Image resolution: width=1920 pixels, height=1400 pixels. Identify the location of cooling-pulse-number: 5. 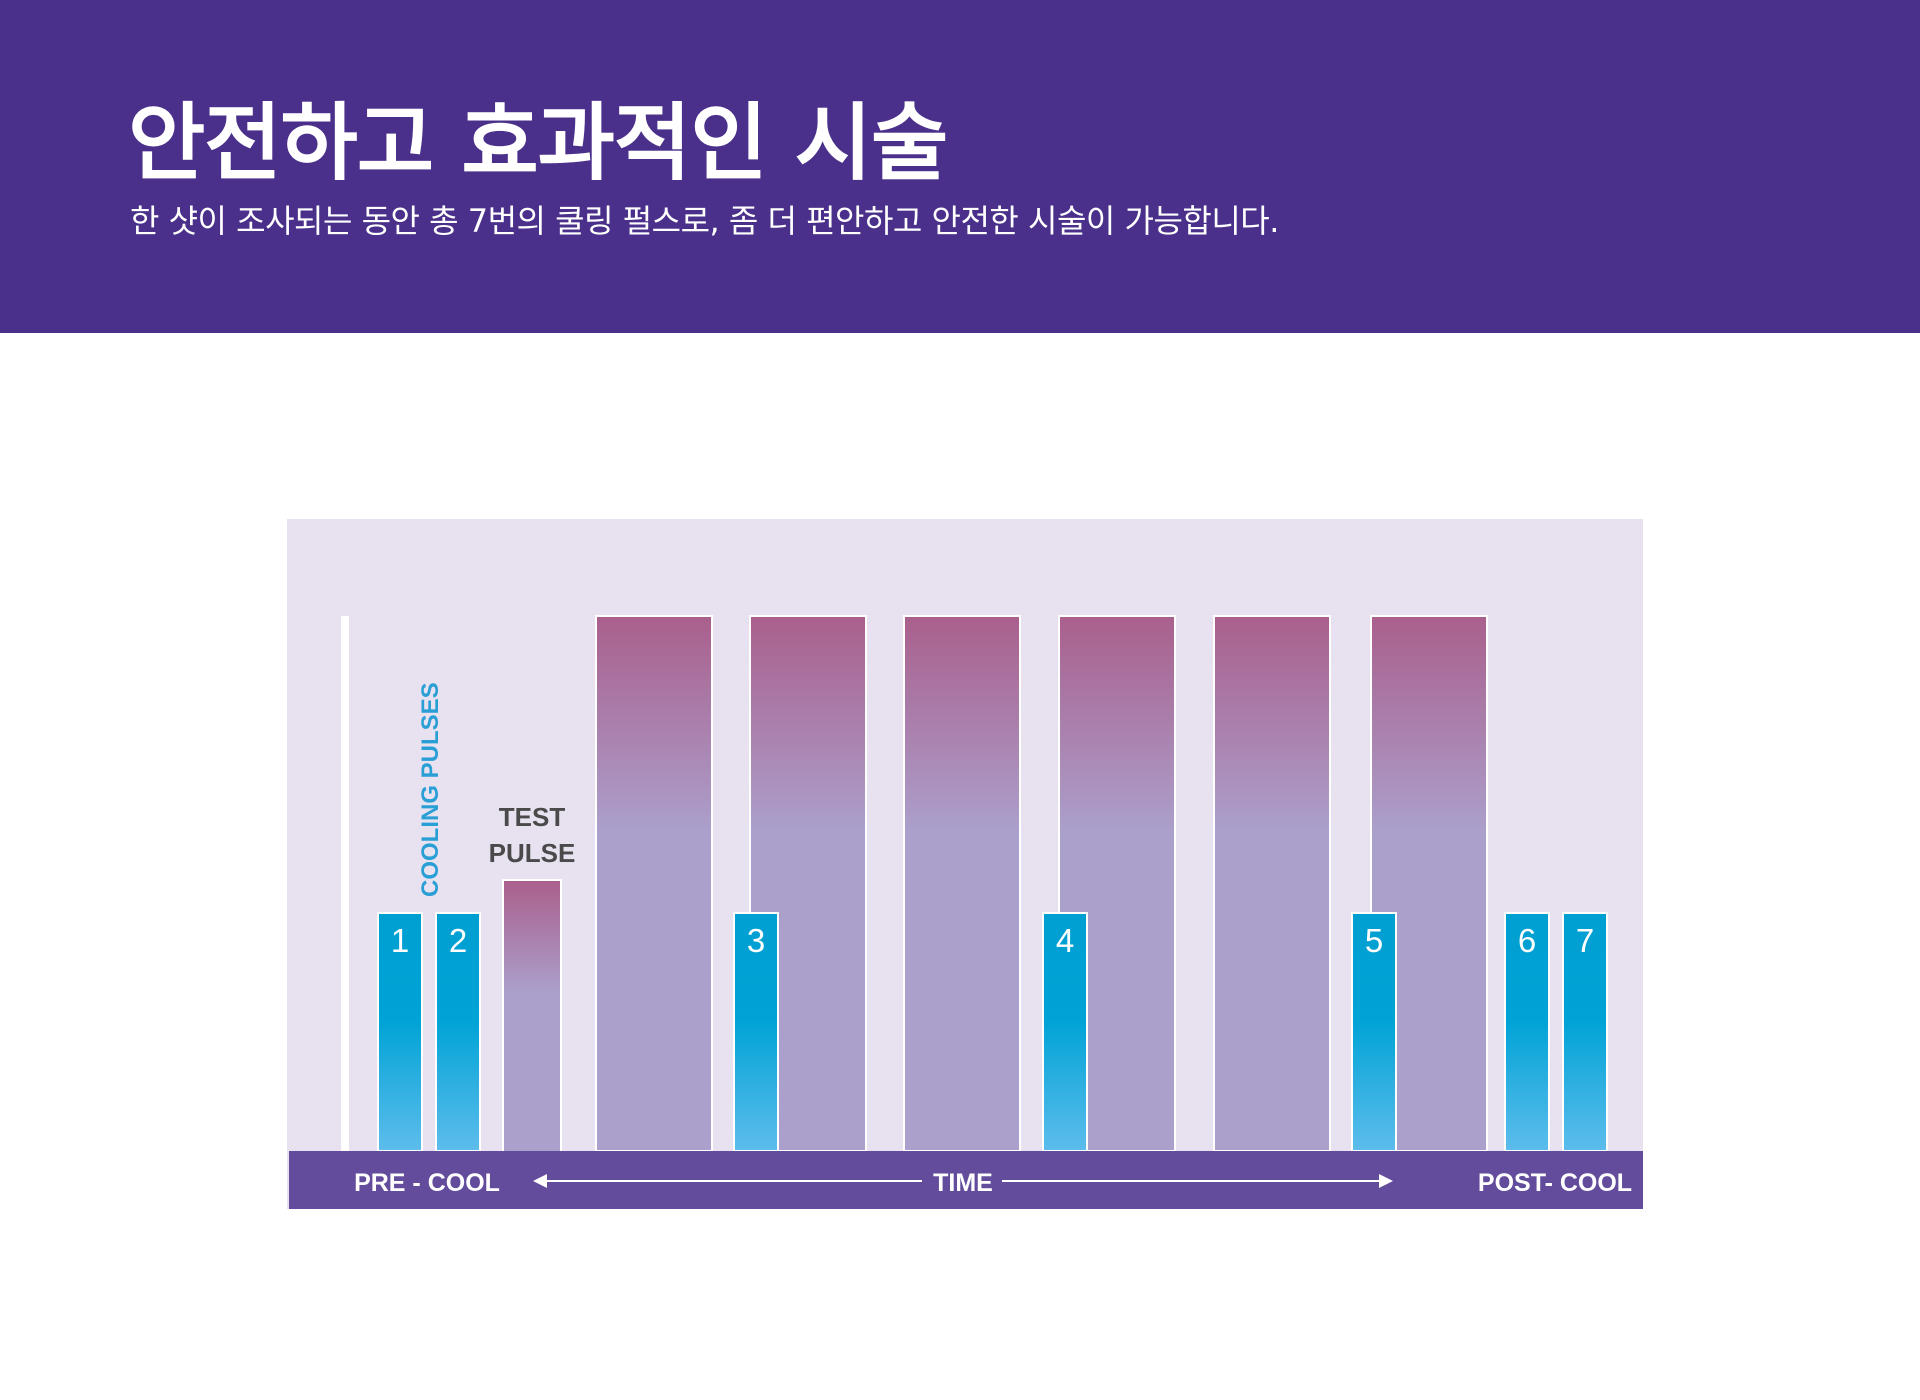
(1374, 940).